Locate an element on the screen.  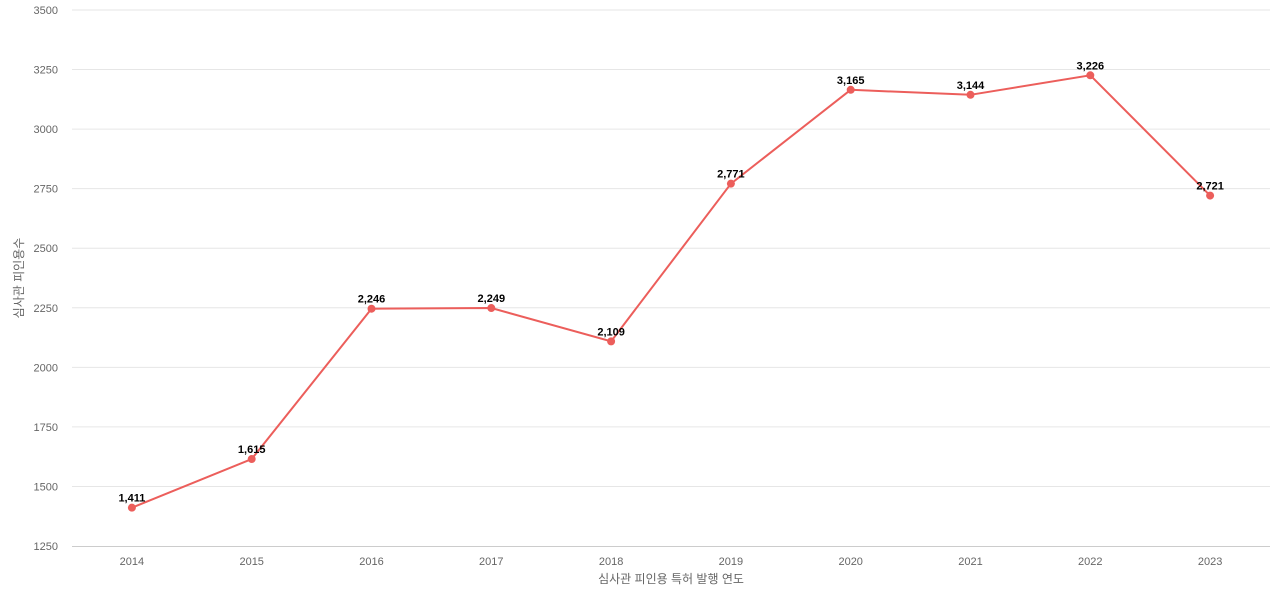
data-label: 2,721 is located at coordinates (1210, 187).